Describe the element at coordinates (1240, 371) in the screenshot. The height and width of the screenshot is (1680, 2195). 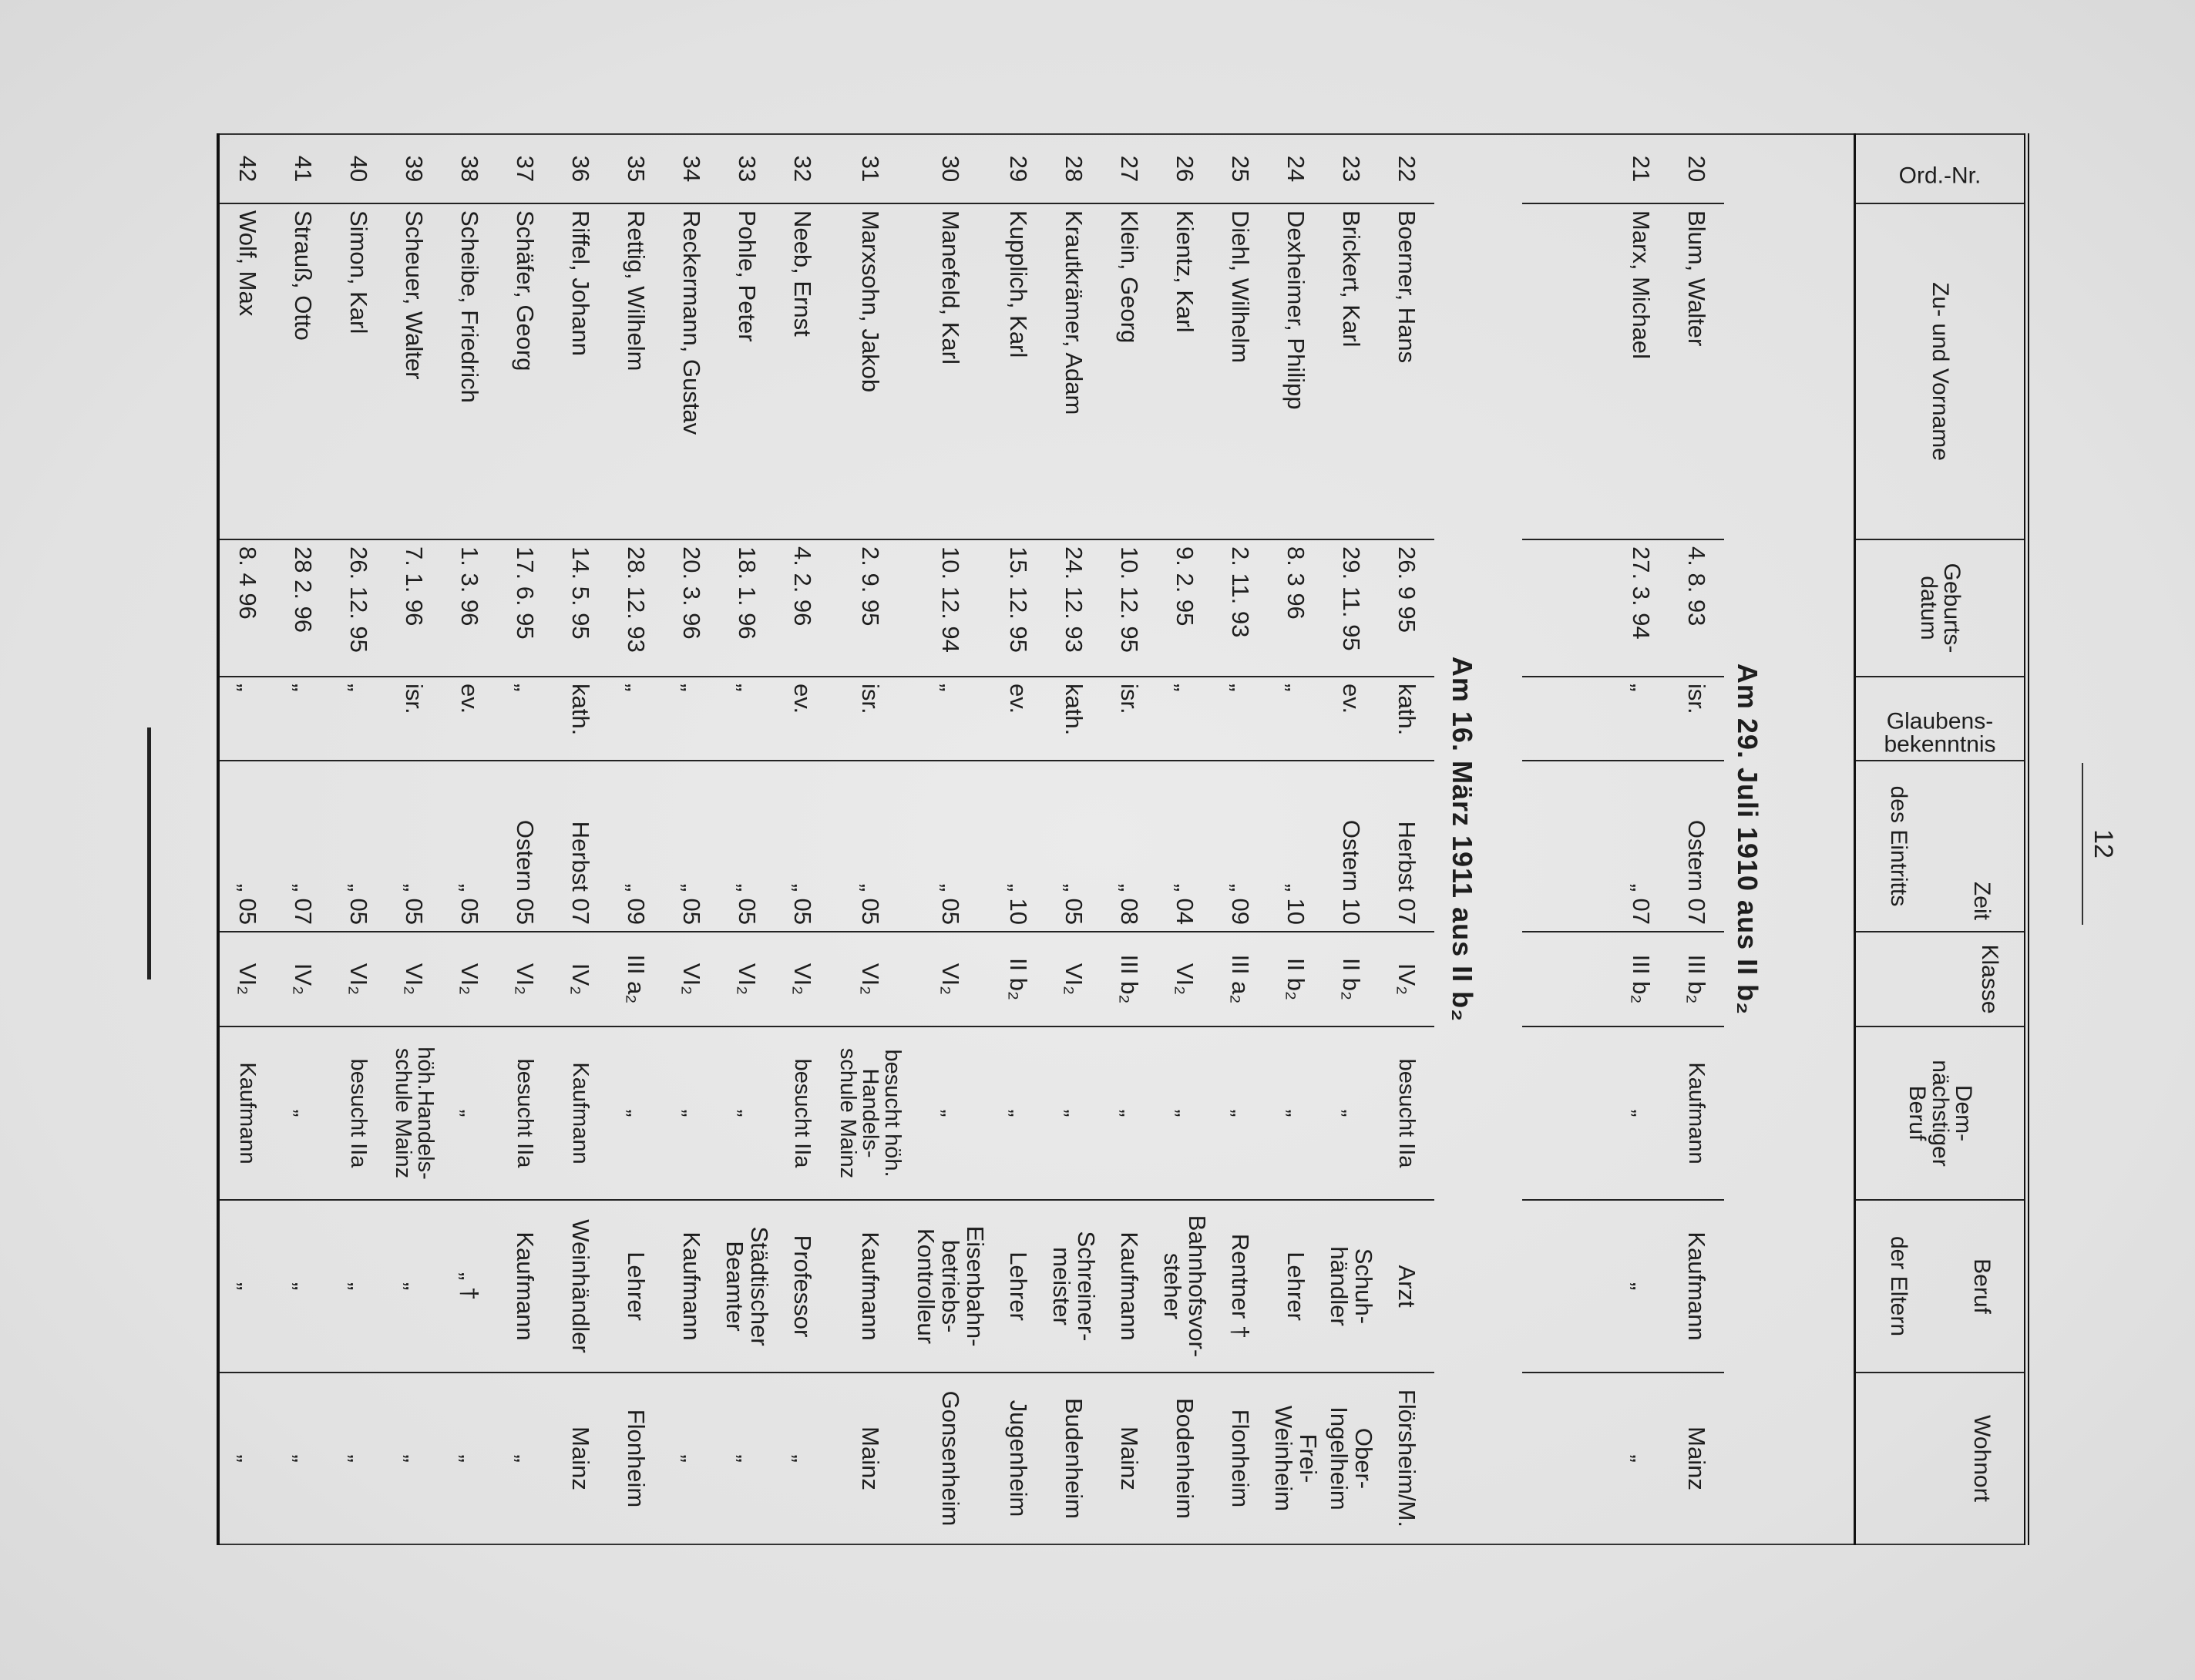
I see `name-cell: Diehl, Wilhelm` at that location.